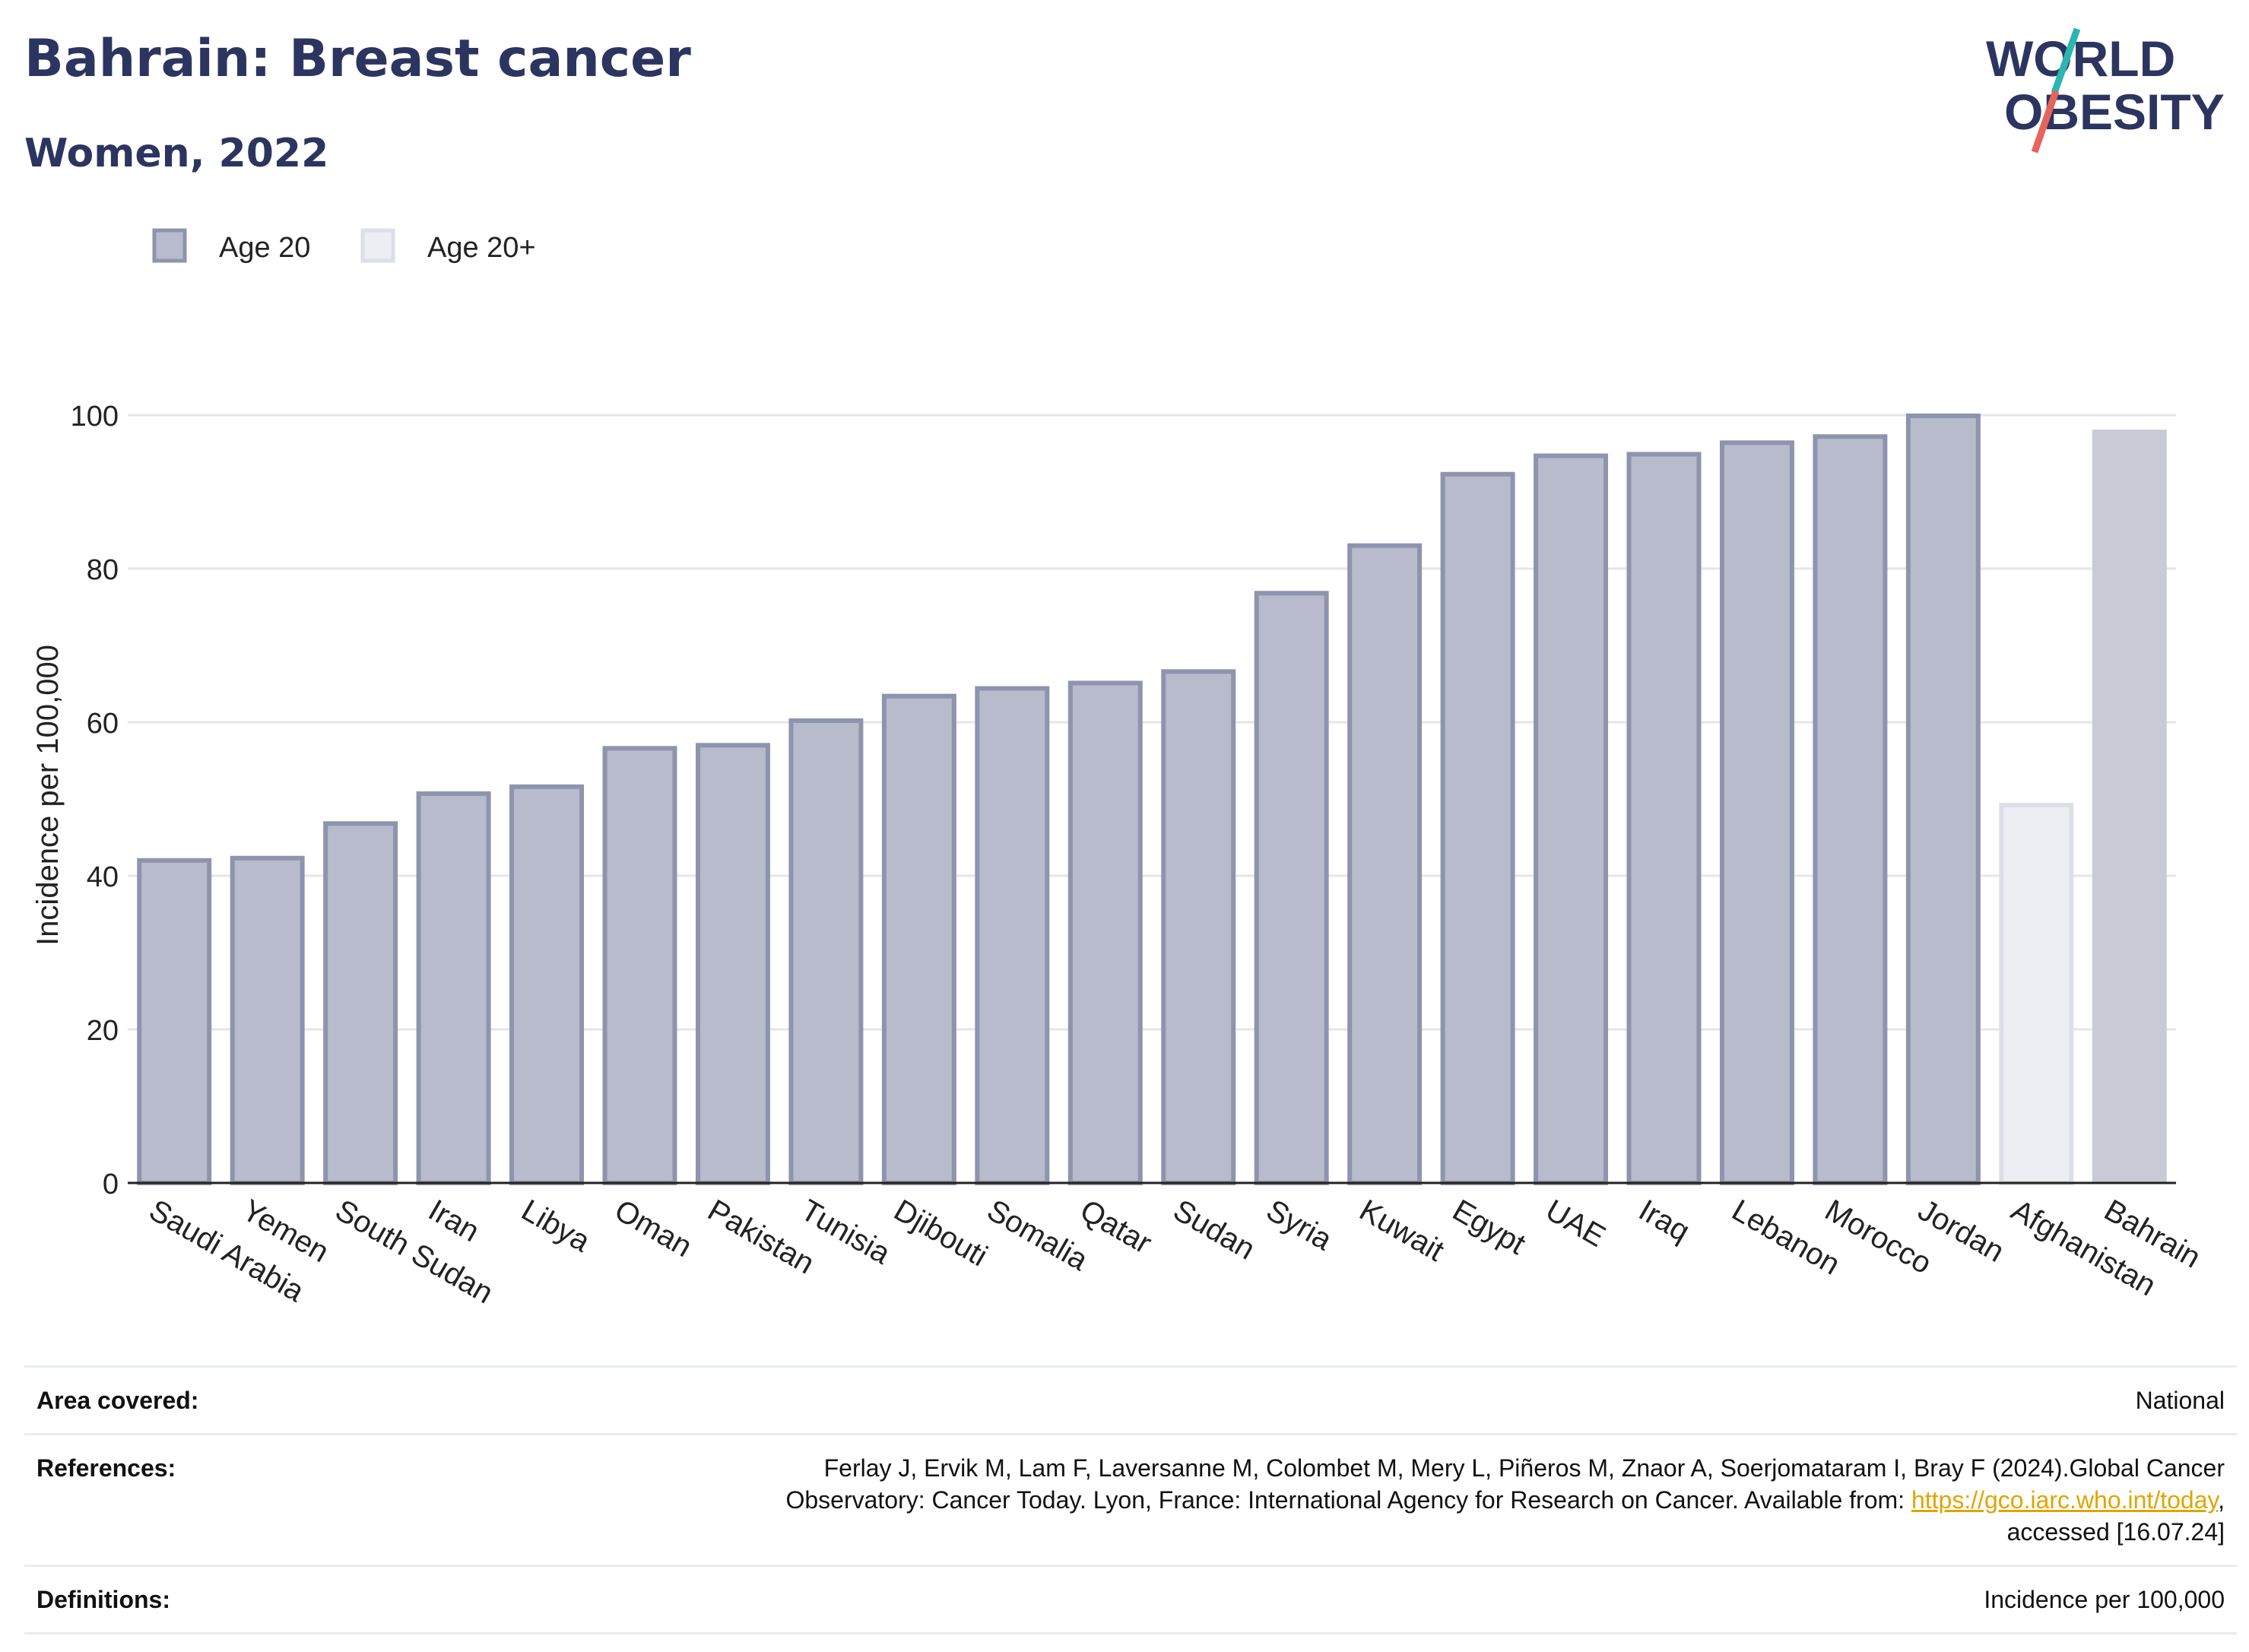 The image size is (2249, 1652). Describe the element at coordinates (1198, 927) in the screenshot. I see `bar-sudan` at that location.